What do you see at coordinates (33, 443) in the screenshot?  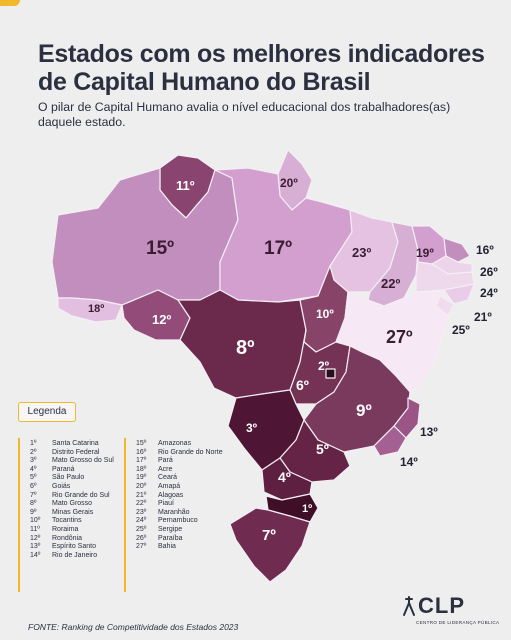 I see `legend-rank: 1º` at bounding box center [33, 443].